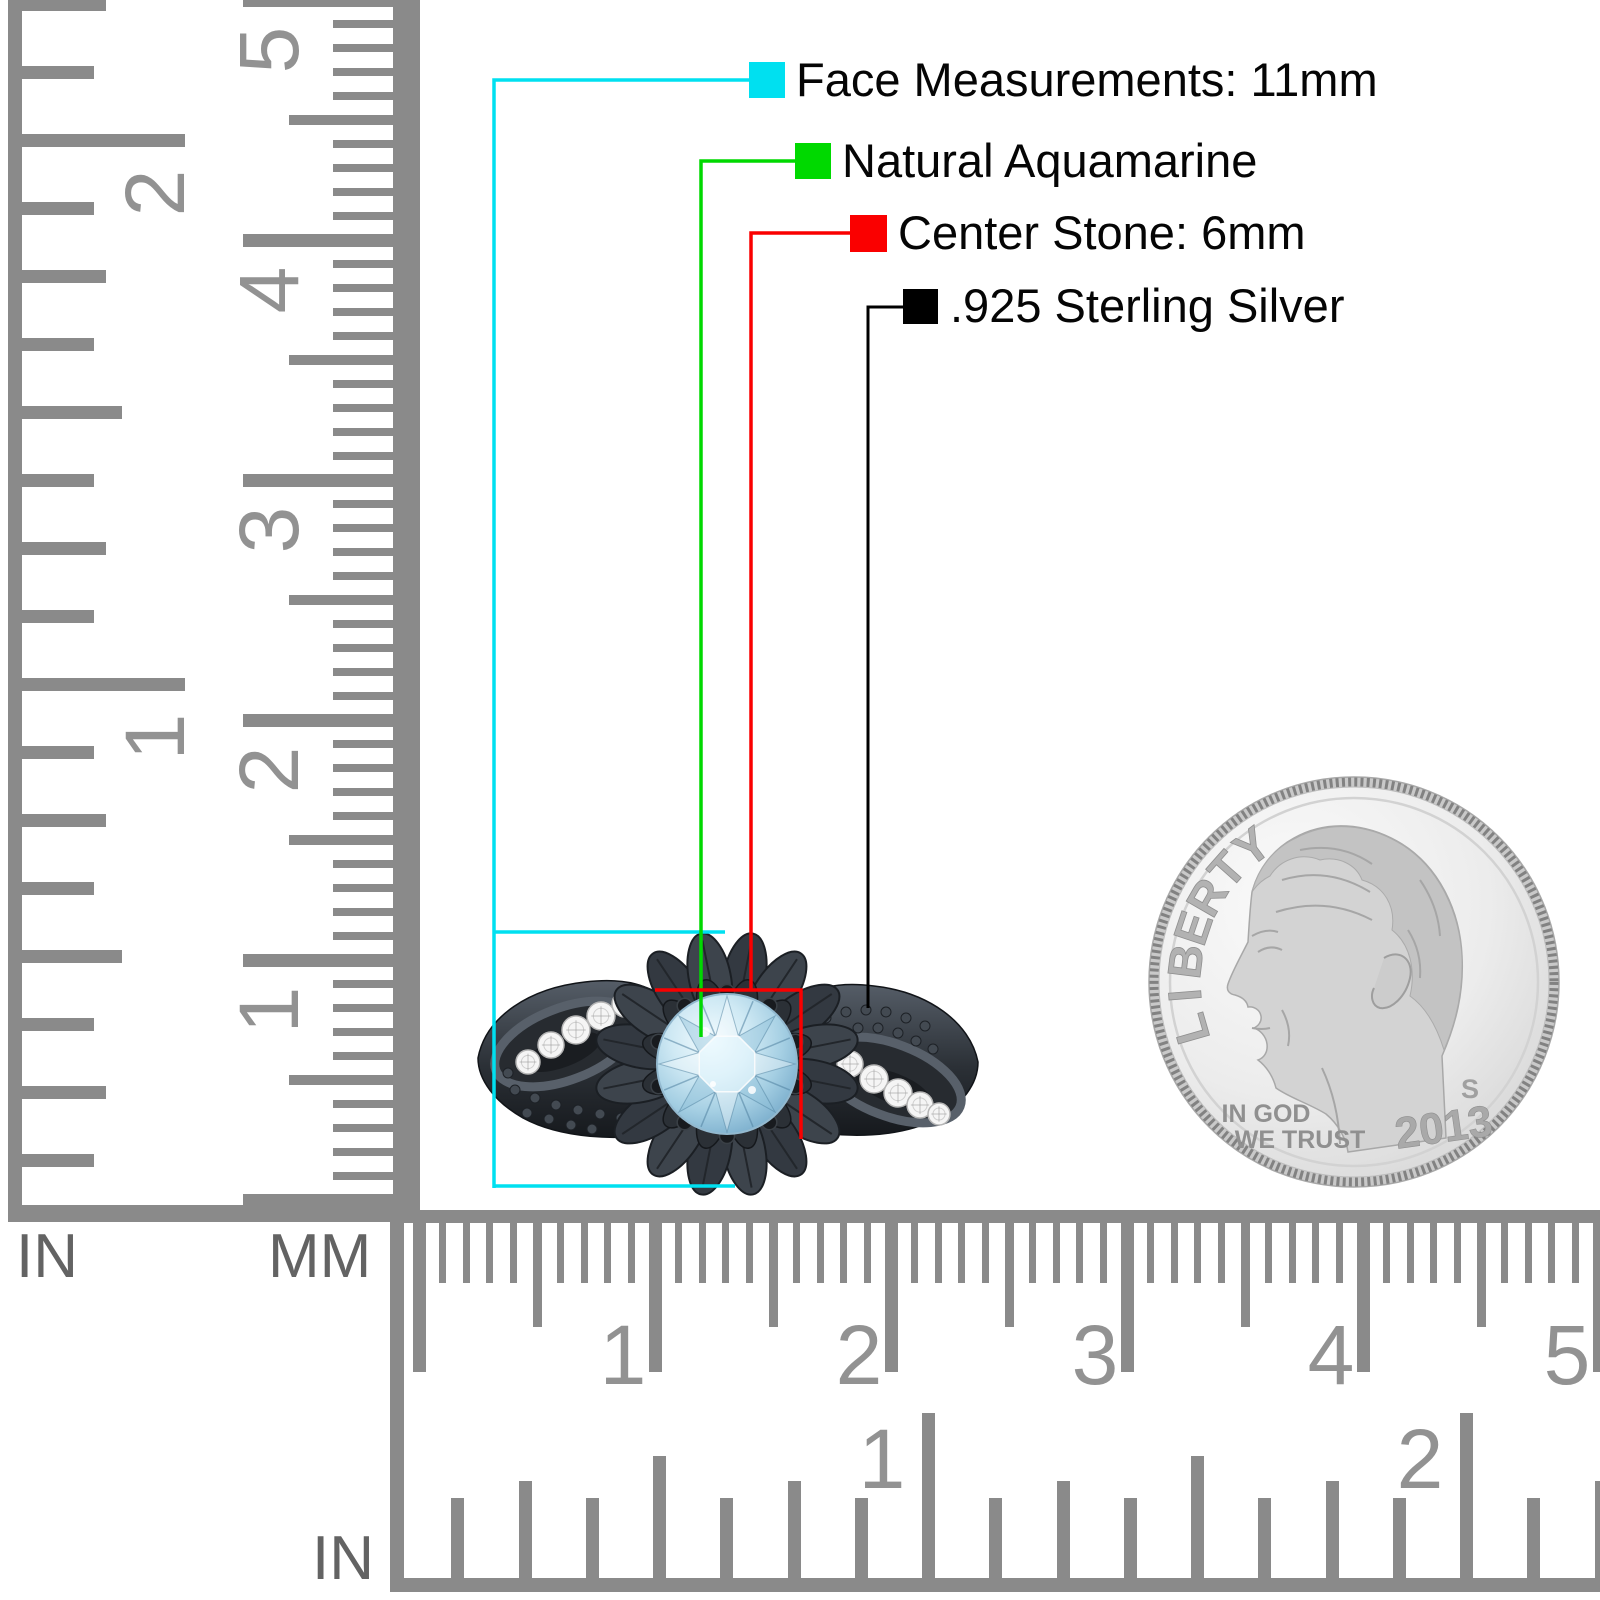  I want to click on coin-liberty-letter: B, so click(1185, 961).